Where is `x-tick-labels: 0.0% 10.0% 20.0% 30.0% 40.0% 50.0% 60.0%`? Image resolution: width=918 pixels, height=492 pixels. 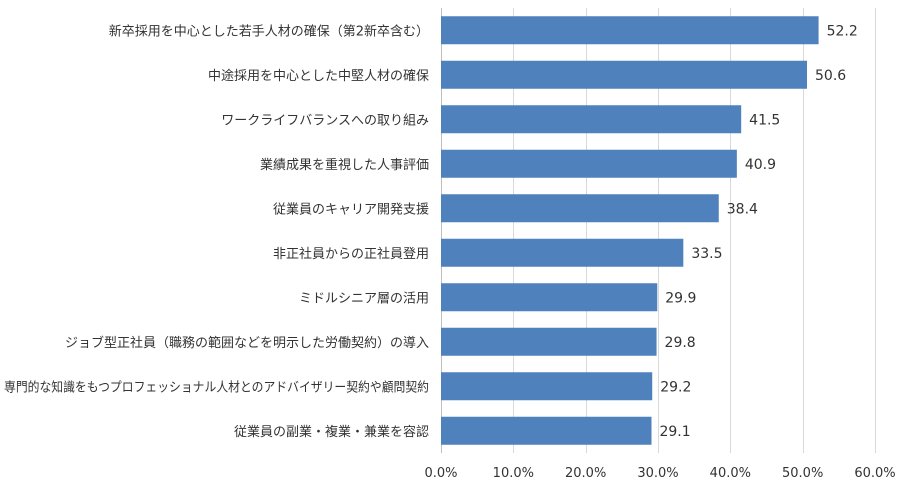 x-tick-labels: 0.0% 10.0% 20.0% 30.0% 40.0% 50.0% 60.0% is located at coordinates (659, 473).